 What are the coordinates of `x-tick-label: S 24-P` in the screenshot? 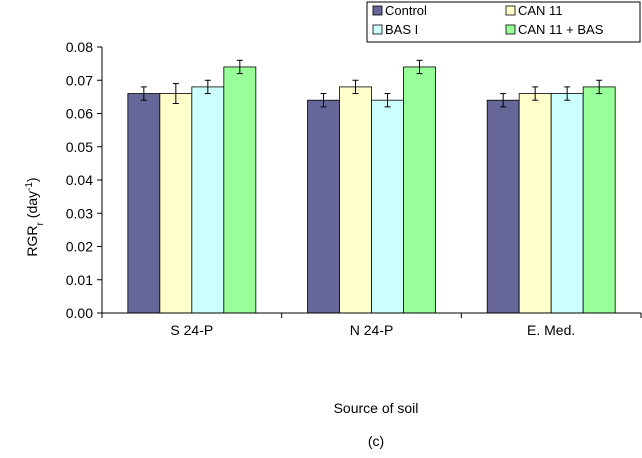 It's located at (191, 330).